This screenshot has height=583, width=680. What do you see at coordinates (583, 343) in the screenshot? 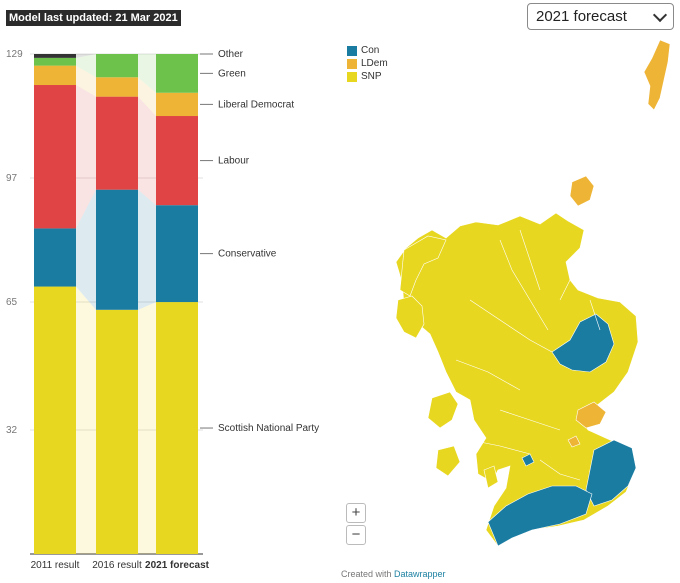
I see `map-region-aberdeenshire` at bounding box center [583, 343].